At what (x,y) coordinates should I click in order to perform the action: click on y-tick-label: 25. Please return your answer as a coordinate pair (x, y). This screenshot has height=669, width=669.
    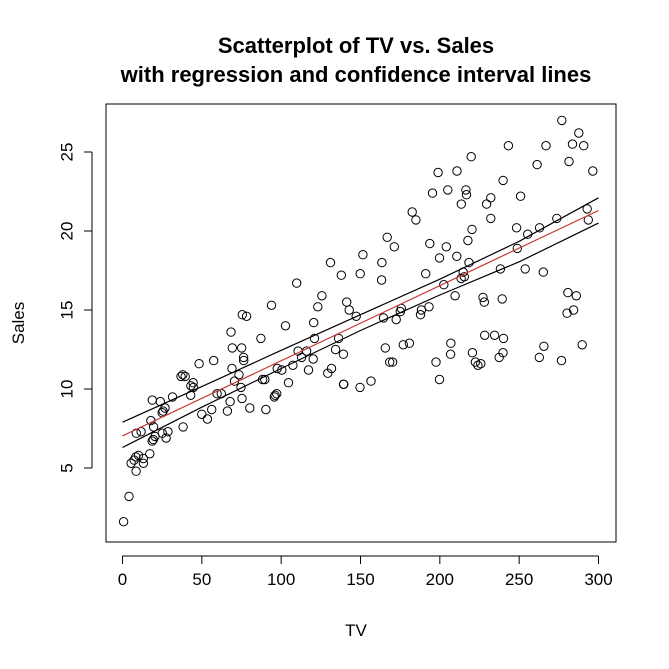
    Looking at the image, I should click on (67, 152).